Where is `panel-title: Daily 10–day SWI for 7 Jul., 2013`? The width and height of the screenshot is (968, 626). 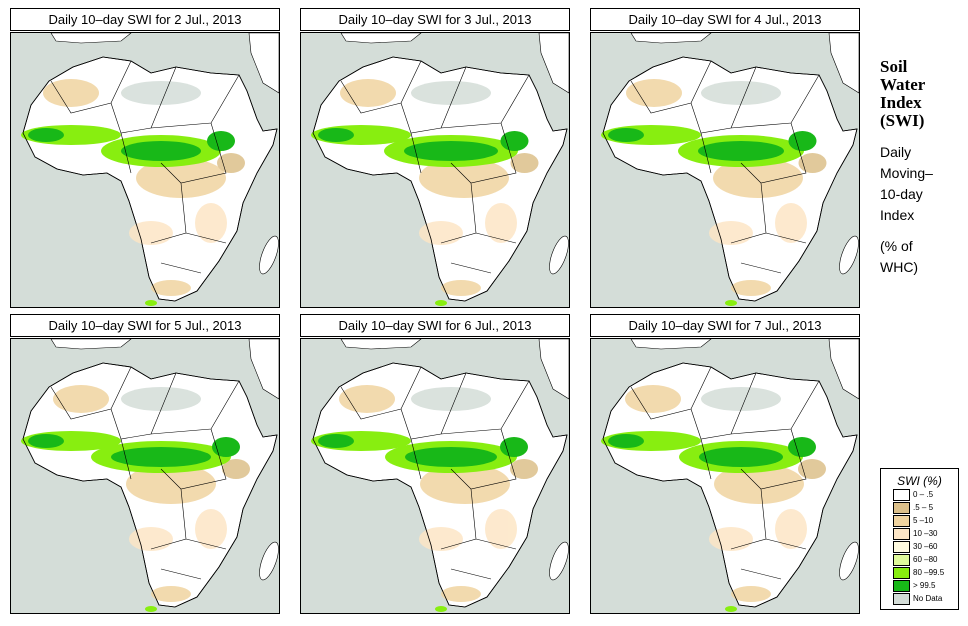
panel-title: Daily 10–day SWI for 7 Jul., 2013 is located at coordinates (725, 325).